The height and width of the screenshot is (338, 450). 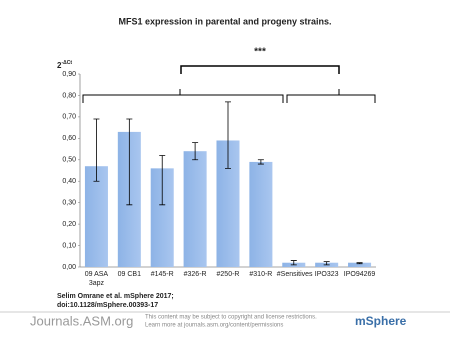 I want to click on y-tick-label: 0,50, so click(x=69, y=160).